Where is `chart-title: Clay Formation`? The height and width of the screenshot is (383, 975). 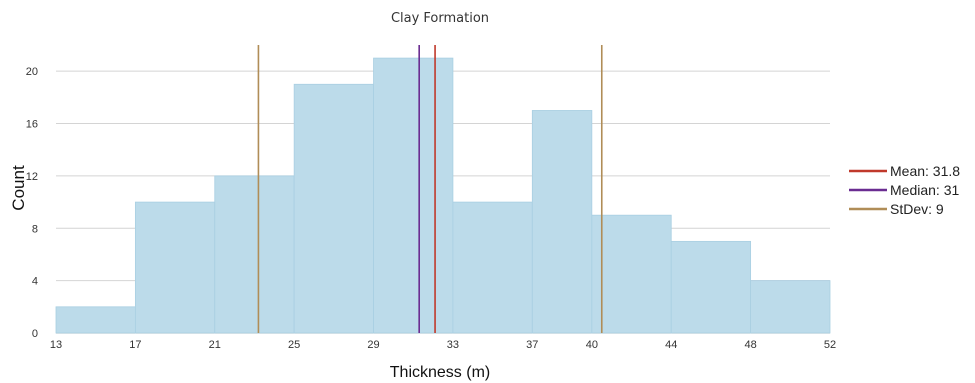
chart-title: Clay Formation is located at coordinates (440, 18).